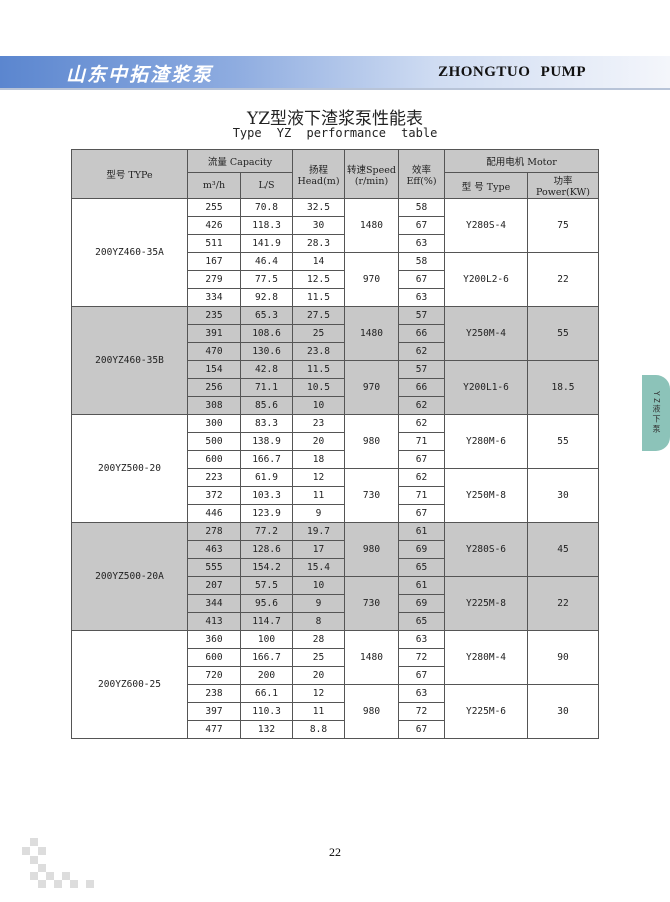  I want to click on table-row: 200YZ460-35A 255 70.8 32.5 1480 58 Y280S-4 75, so click(335, 252).